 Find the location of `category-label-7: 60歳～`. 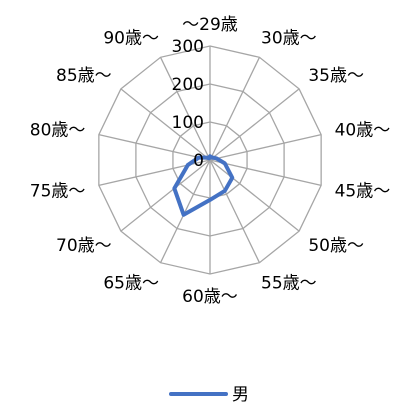

category-label-7: 60歳～ is located at coordinates (210, 297).